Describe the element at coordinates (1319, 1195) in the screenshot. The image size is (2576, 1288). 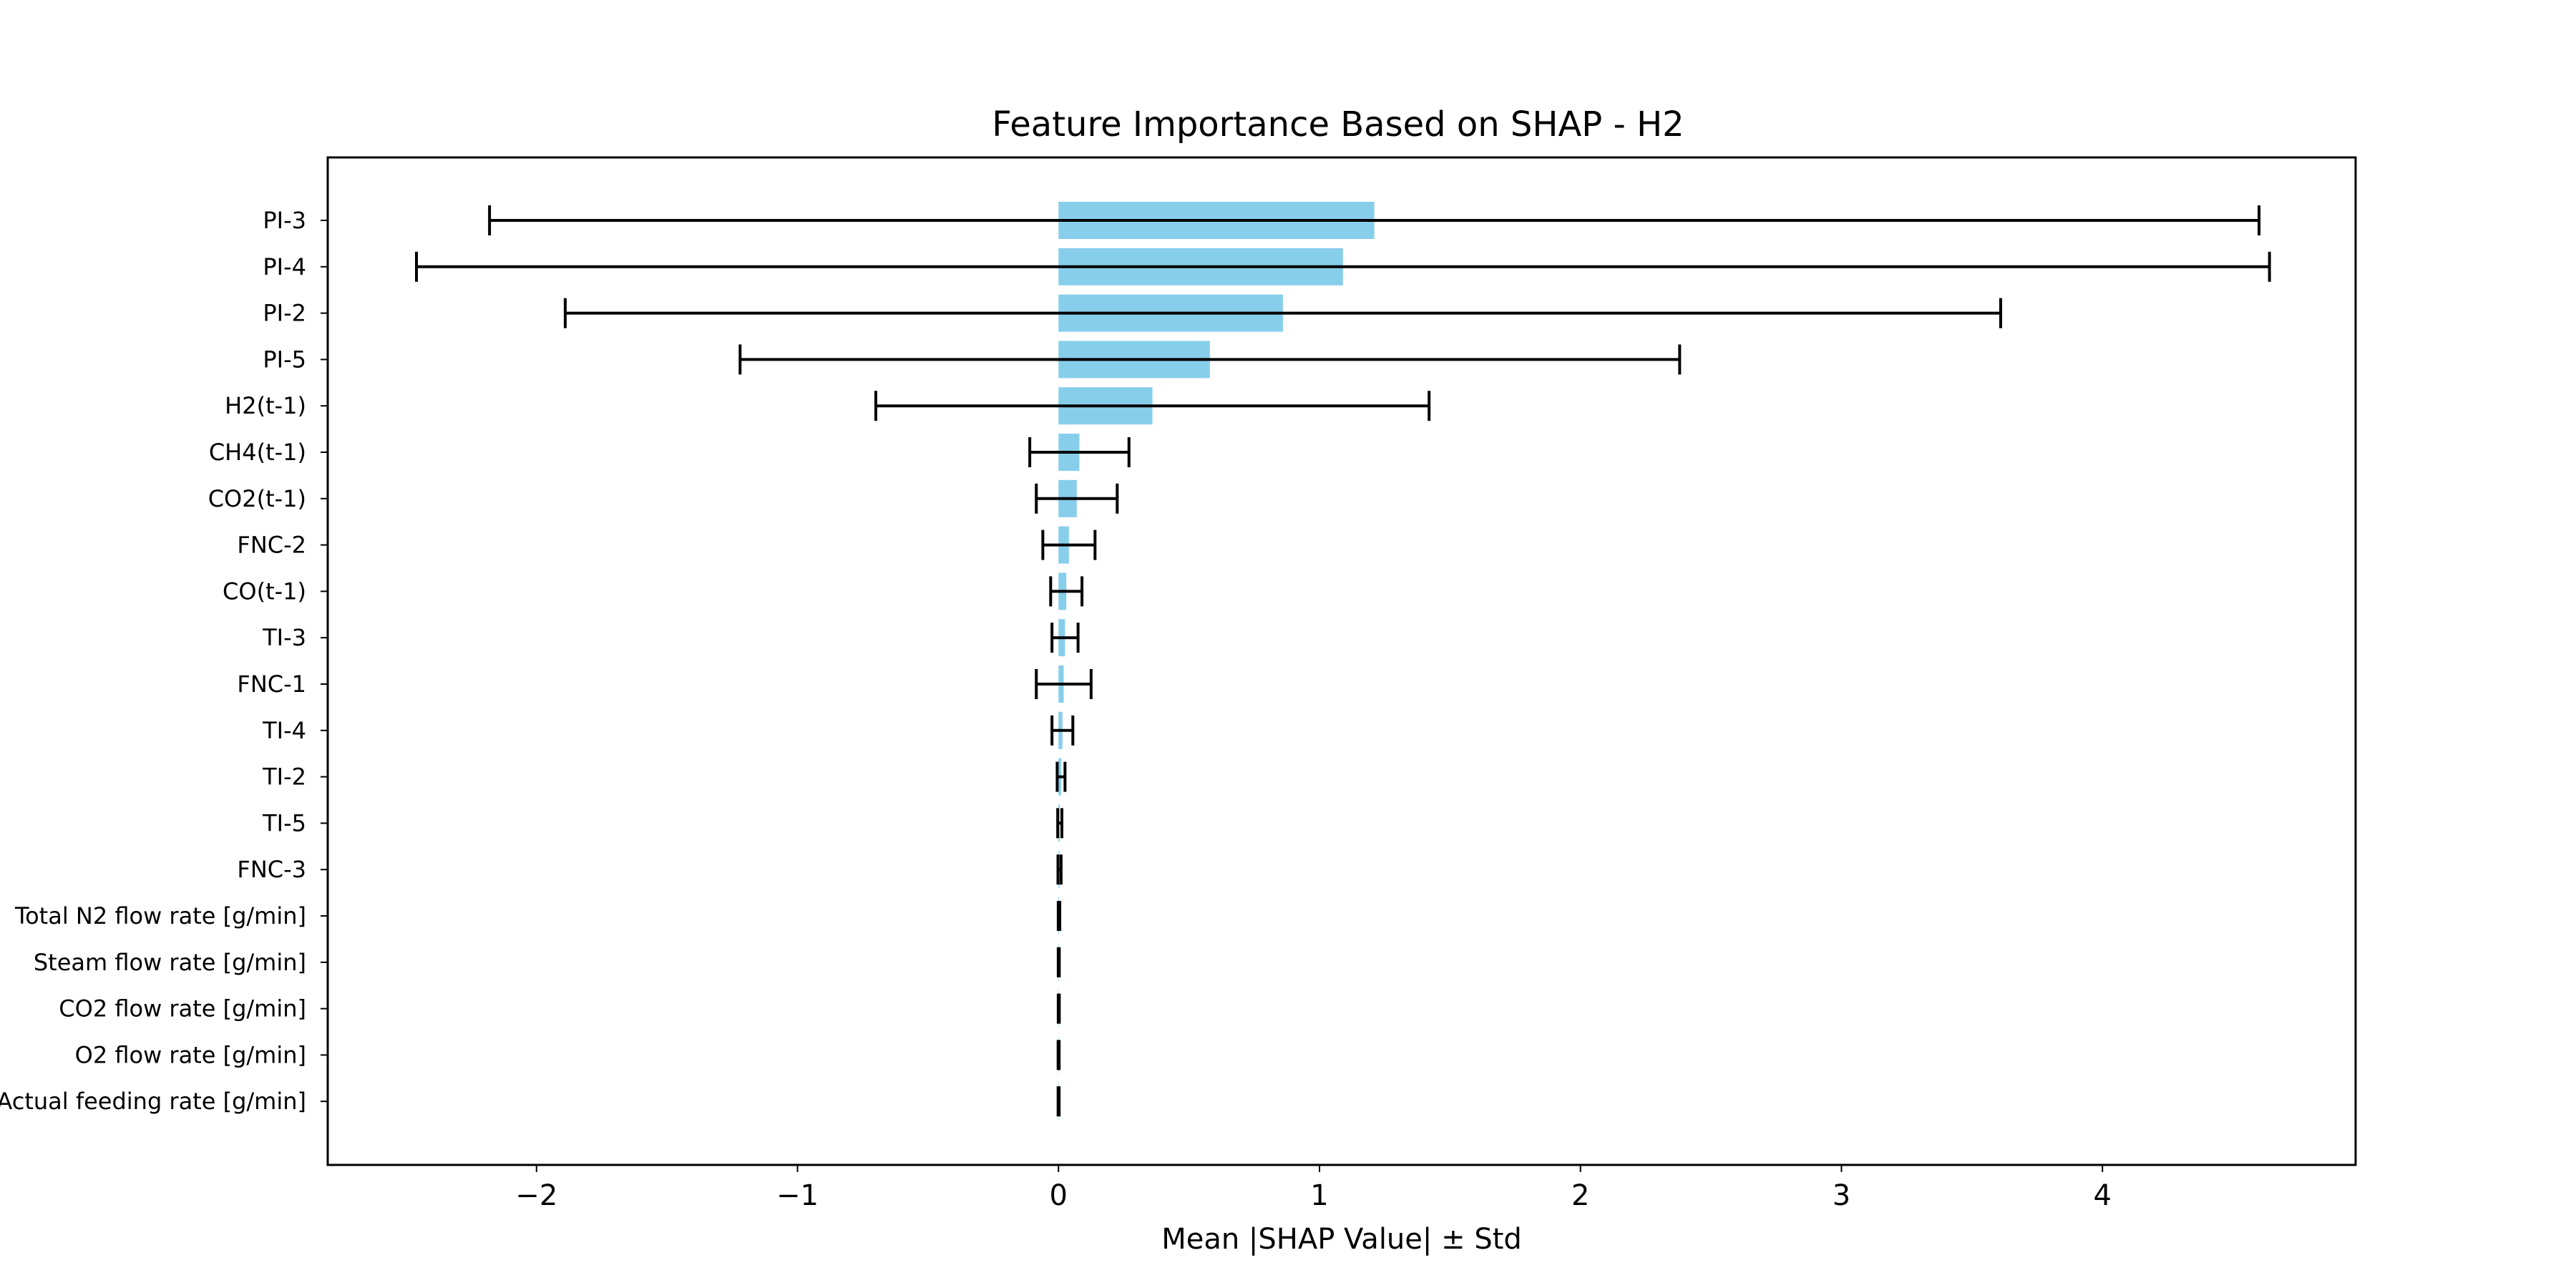
I see `x-tick-label-3: 1` at that location.